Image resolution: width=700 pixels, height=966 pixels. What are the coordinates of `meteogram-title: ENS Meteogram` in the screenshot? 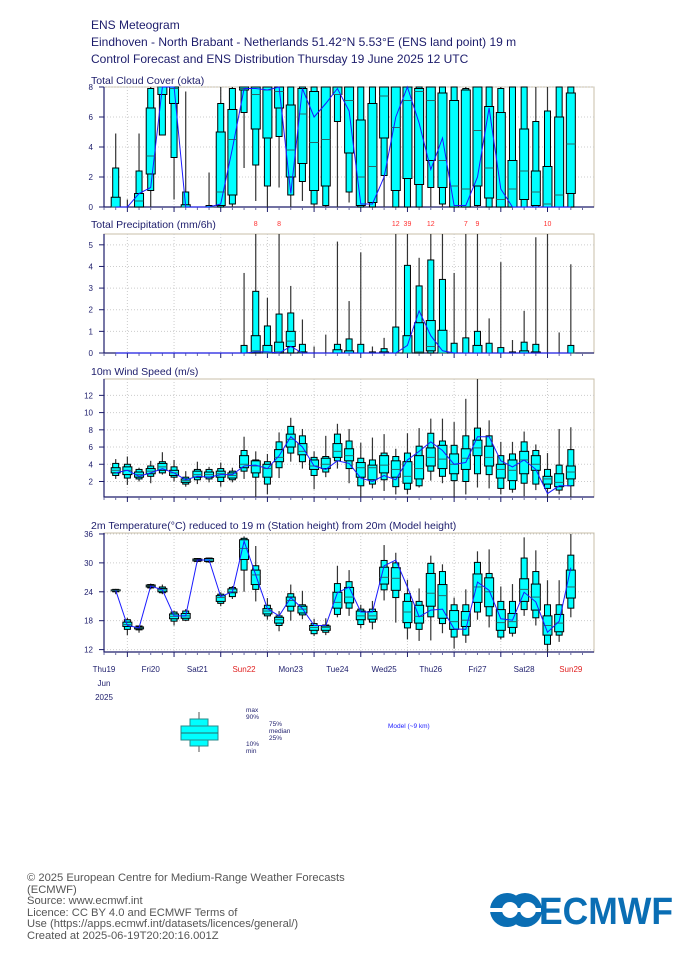 It's located at (135, 25).